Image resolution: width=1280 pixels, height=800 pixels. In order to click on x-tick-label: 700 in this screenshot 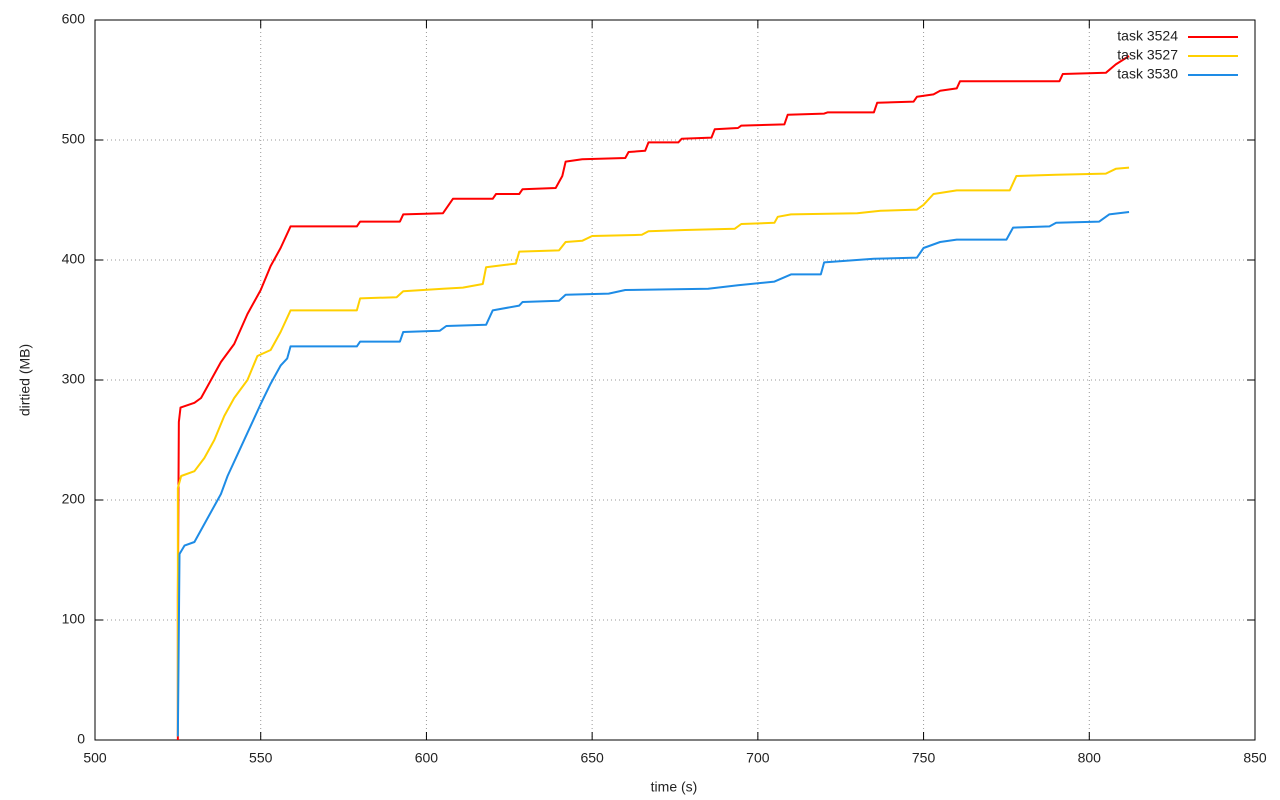, I will do `click(758, 758)`.